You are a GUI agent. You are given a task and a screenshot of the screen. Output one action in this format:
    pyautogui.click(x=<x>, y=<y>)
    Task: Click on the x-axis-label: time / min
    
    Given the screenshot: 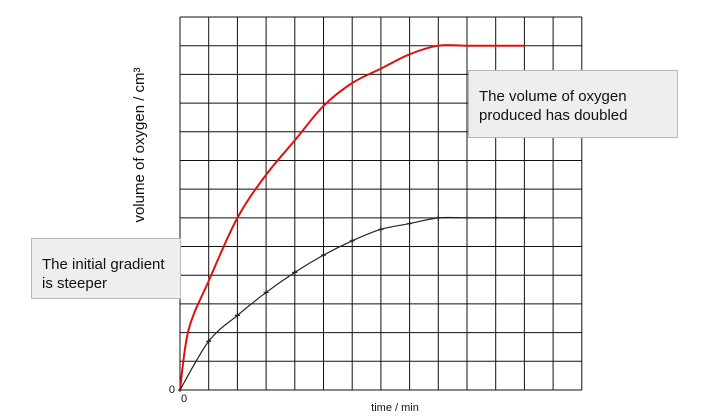 What is the action you would take?
    pyautogui.click(x=395, y=408)
    